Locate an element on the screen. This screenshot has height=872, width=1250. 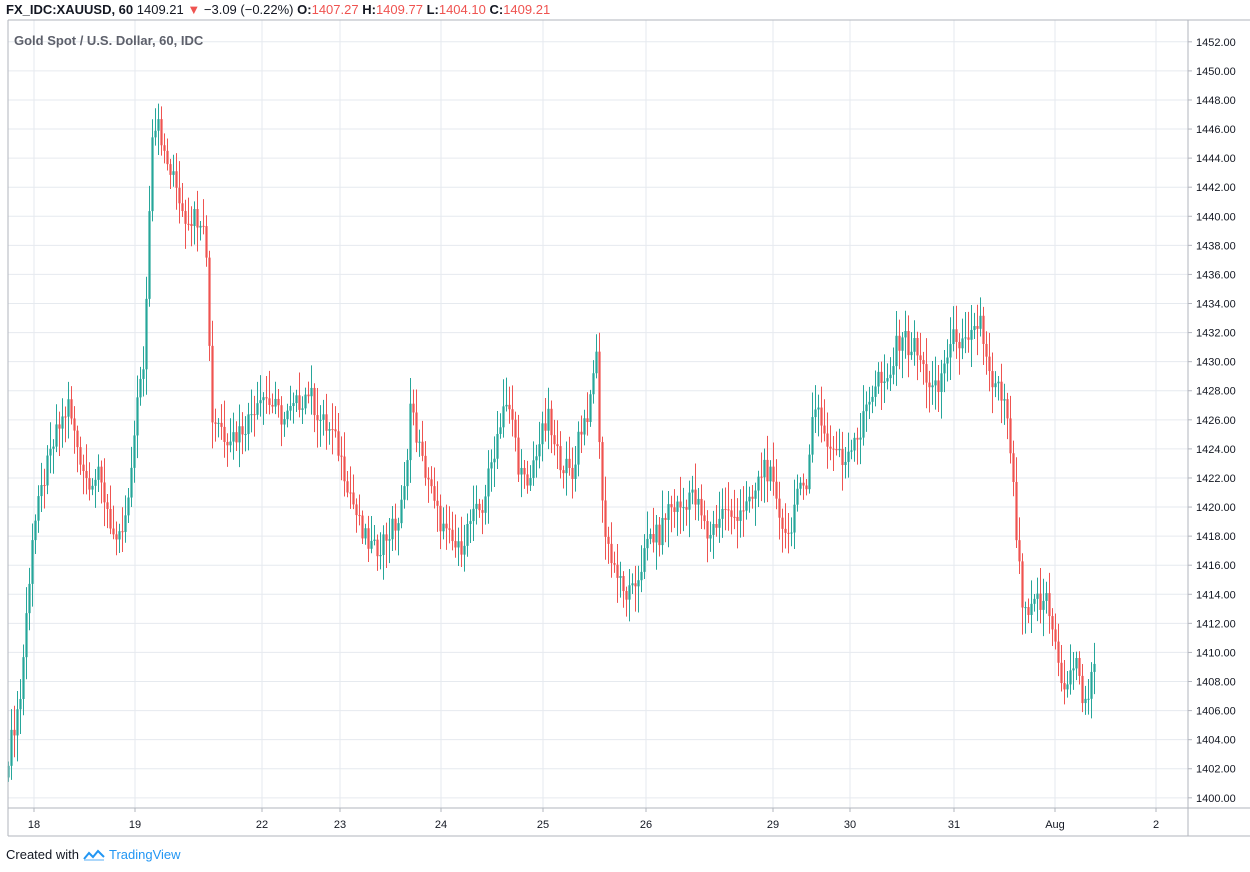
last-price: 1409.21 is located at coordinates (160, 9).